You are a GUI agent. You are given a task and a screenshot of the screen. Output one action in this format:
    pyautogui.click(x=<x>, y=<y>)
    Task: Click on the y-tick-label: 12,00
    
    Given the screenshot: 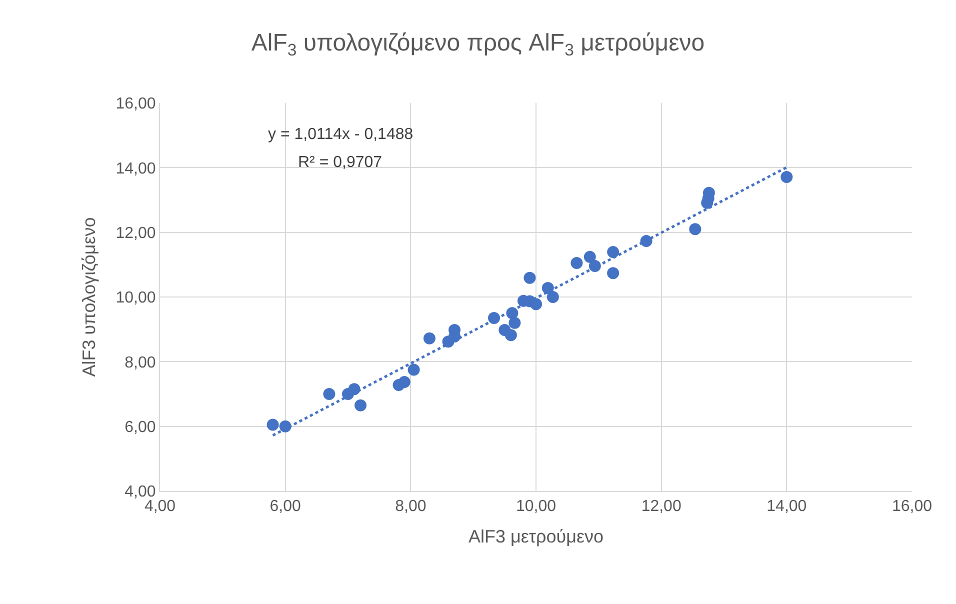 What is the action you would take?
    pyautogui.click(x=136, y=233)
    